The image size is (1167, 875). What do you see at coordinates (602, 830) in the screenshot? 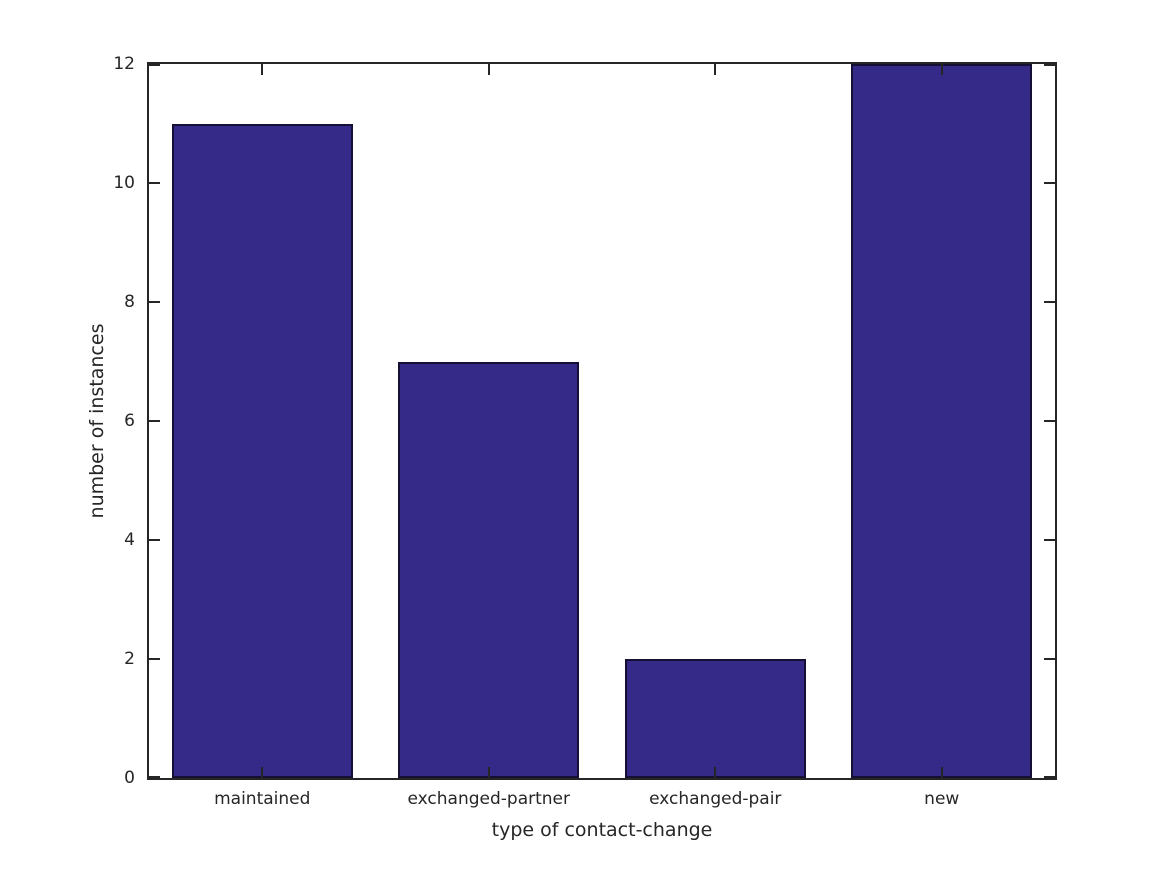
I see `x-axis-label: type of contact-change` at bounding box center [602, 830].